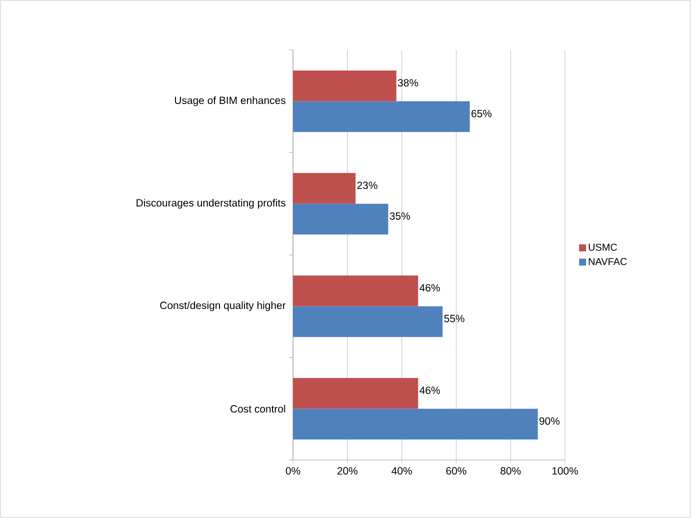  I want to click on x-tick-label: 80%, so click(510, 471).